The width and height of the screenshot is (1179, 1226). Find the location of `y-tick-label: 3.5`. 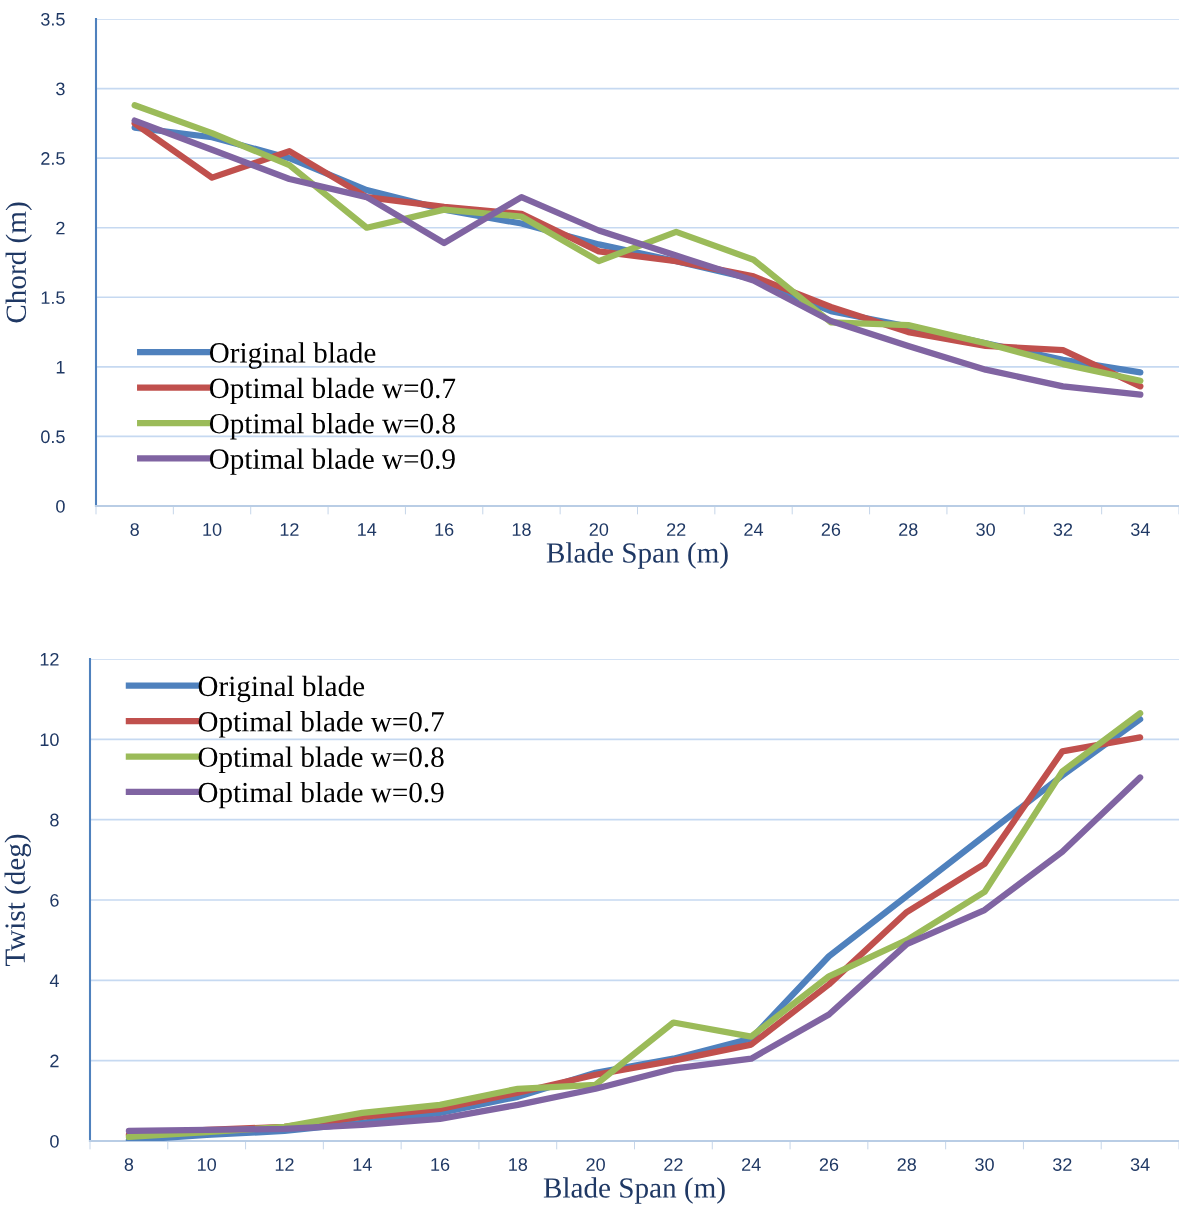

y-tick-label: 3.5 is located at coordinates (53, 19).